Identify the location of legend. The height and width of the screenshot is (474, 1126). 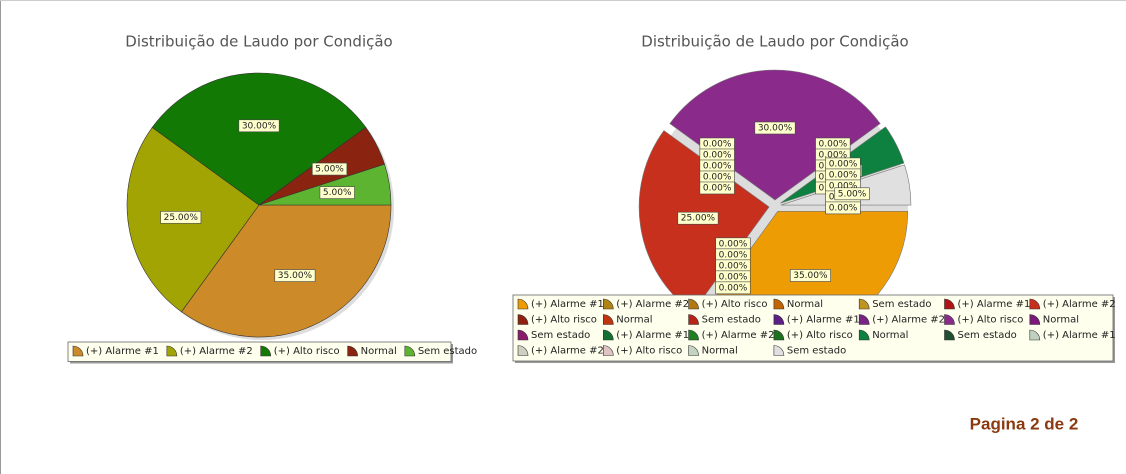
(259, 351).